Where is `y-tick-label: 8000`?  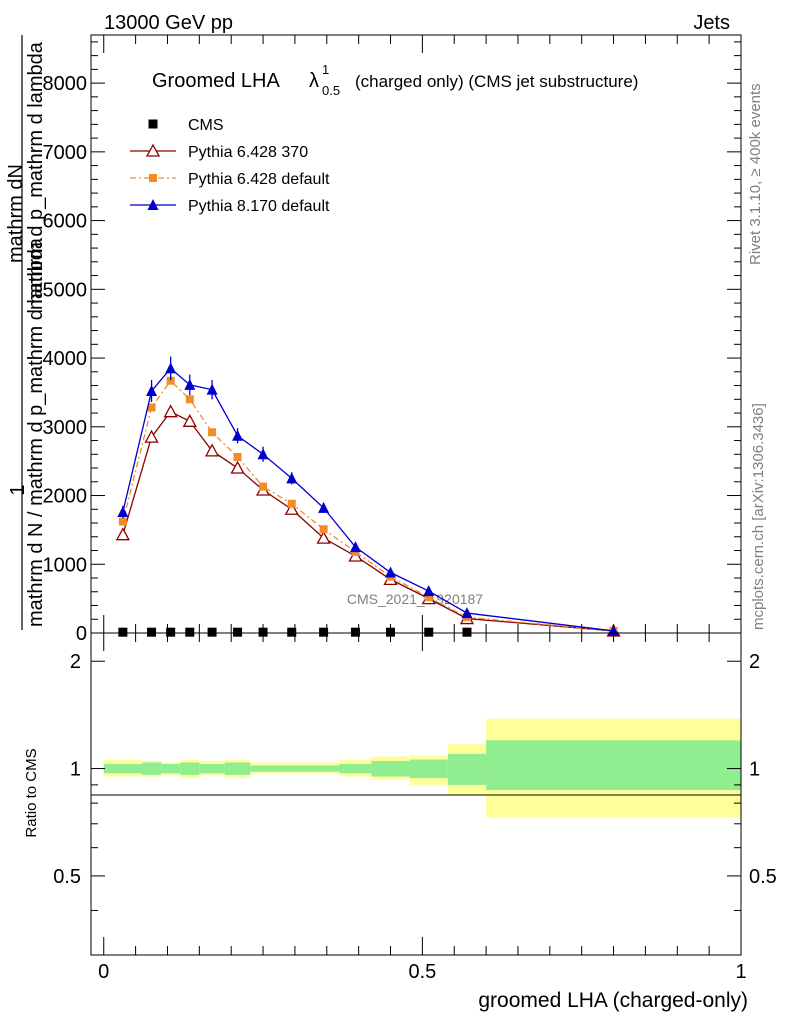 y-tick-label: 8000 is located at coordinates (65, 84).